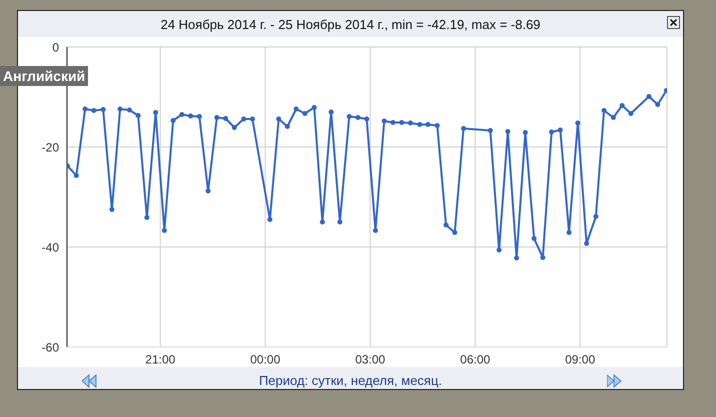 This screenshot has height=417, width=716. I want to click on annotation: Английский, so click(44, 76).